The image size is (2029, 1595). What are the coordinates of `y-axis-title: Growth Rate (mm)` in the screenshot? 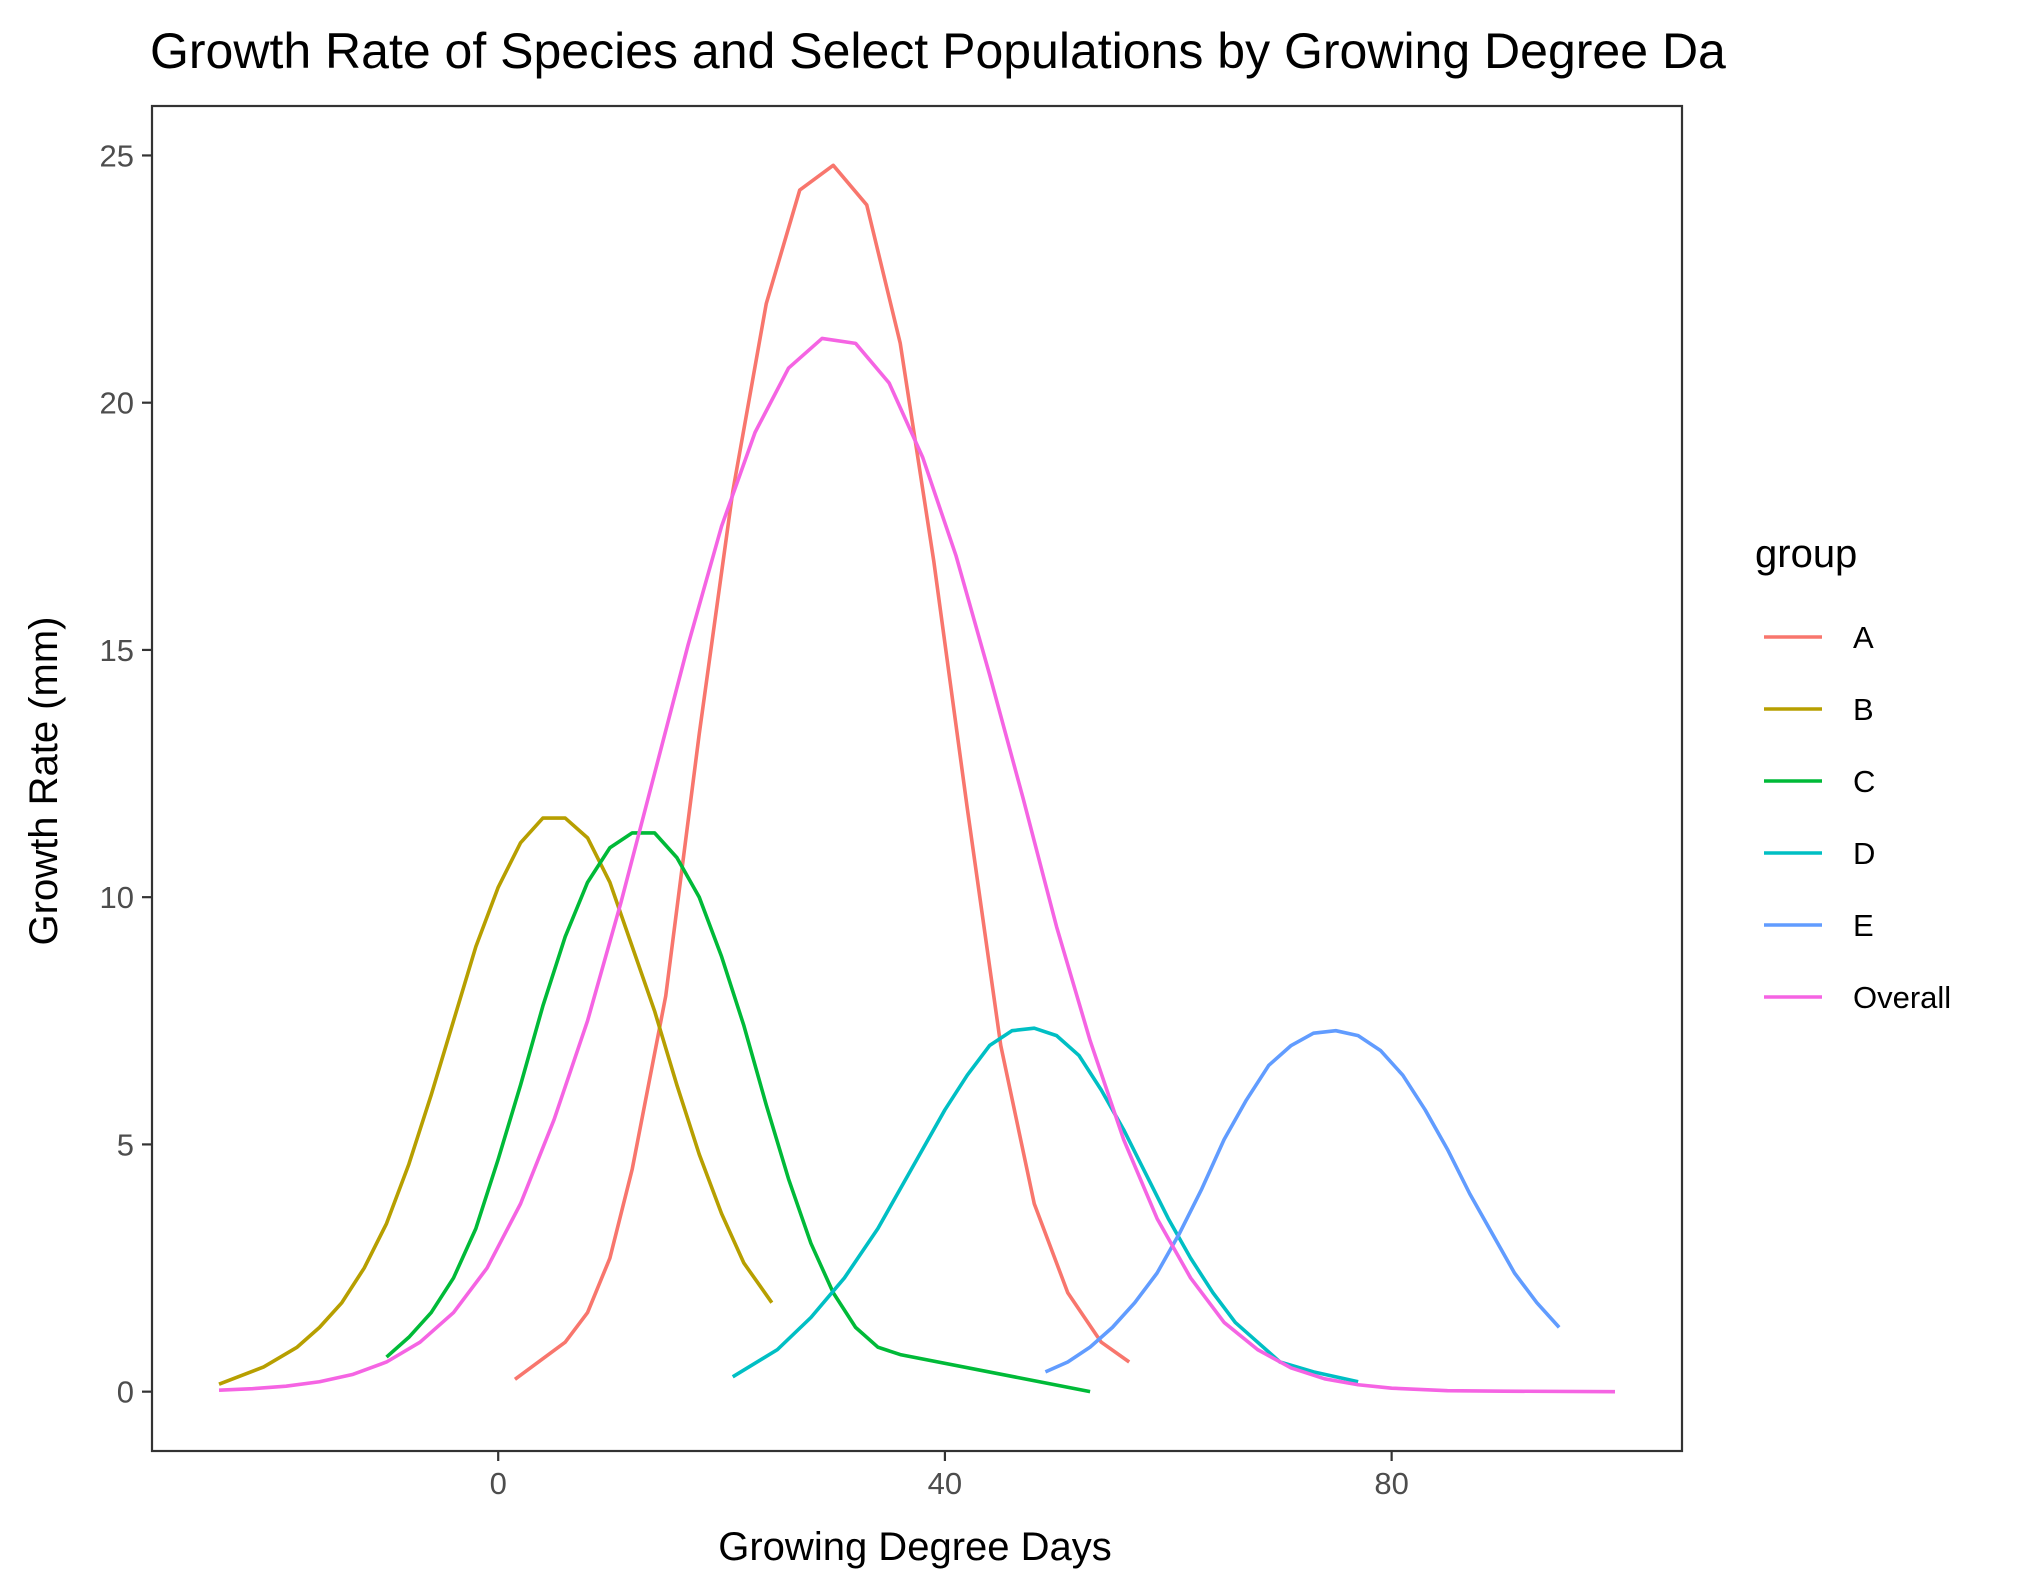 It's located at (44, 781).